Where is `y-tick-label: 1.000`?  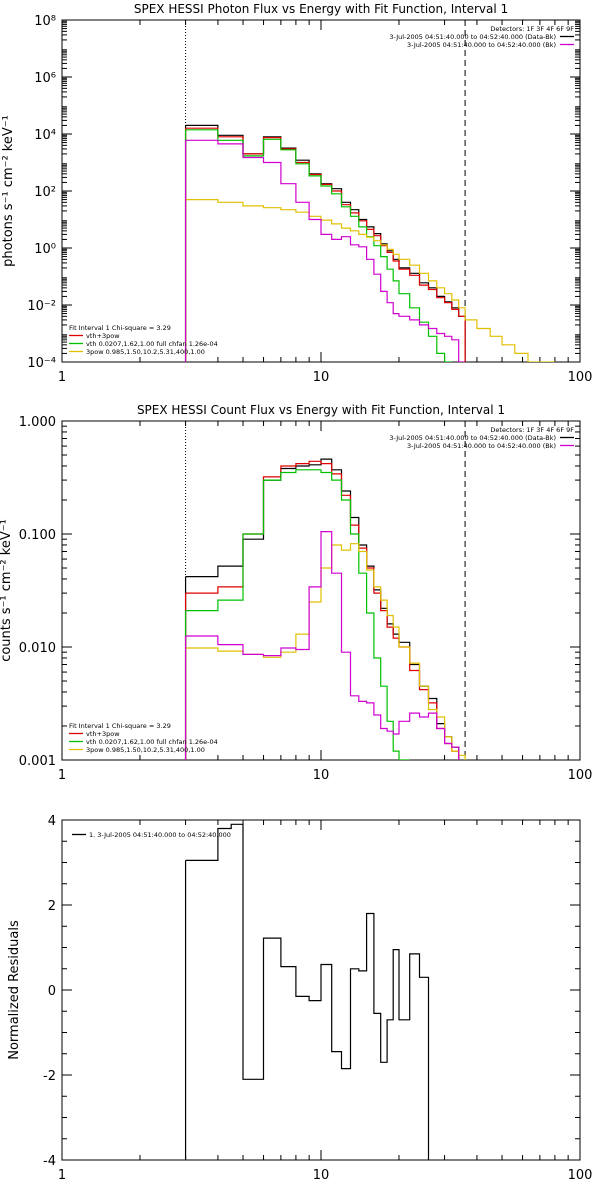
y-tick-label: 1.000 is located at coordinates (37, 422).